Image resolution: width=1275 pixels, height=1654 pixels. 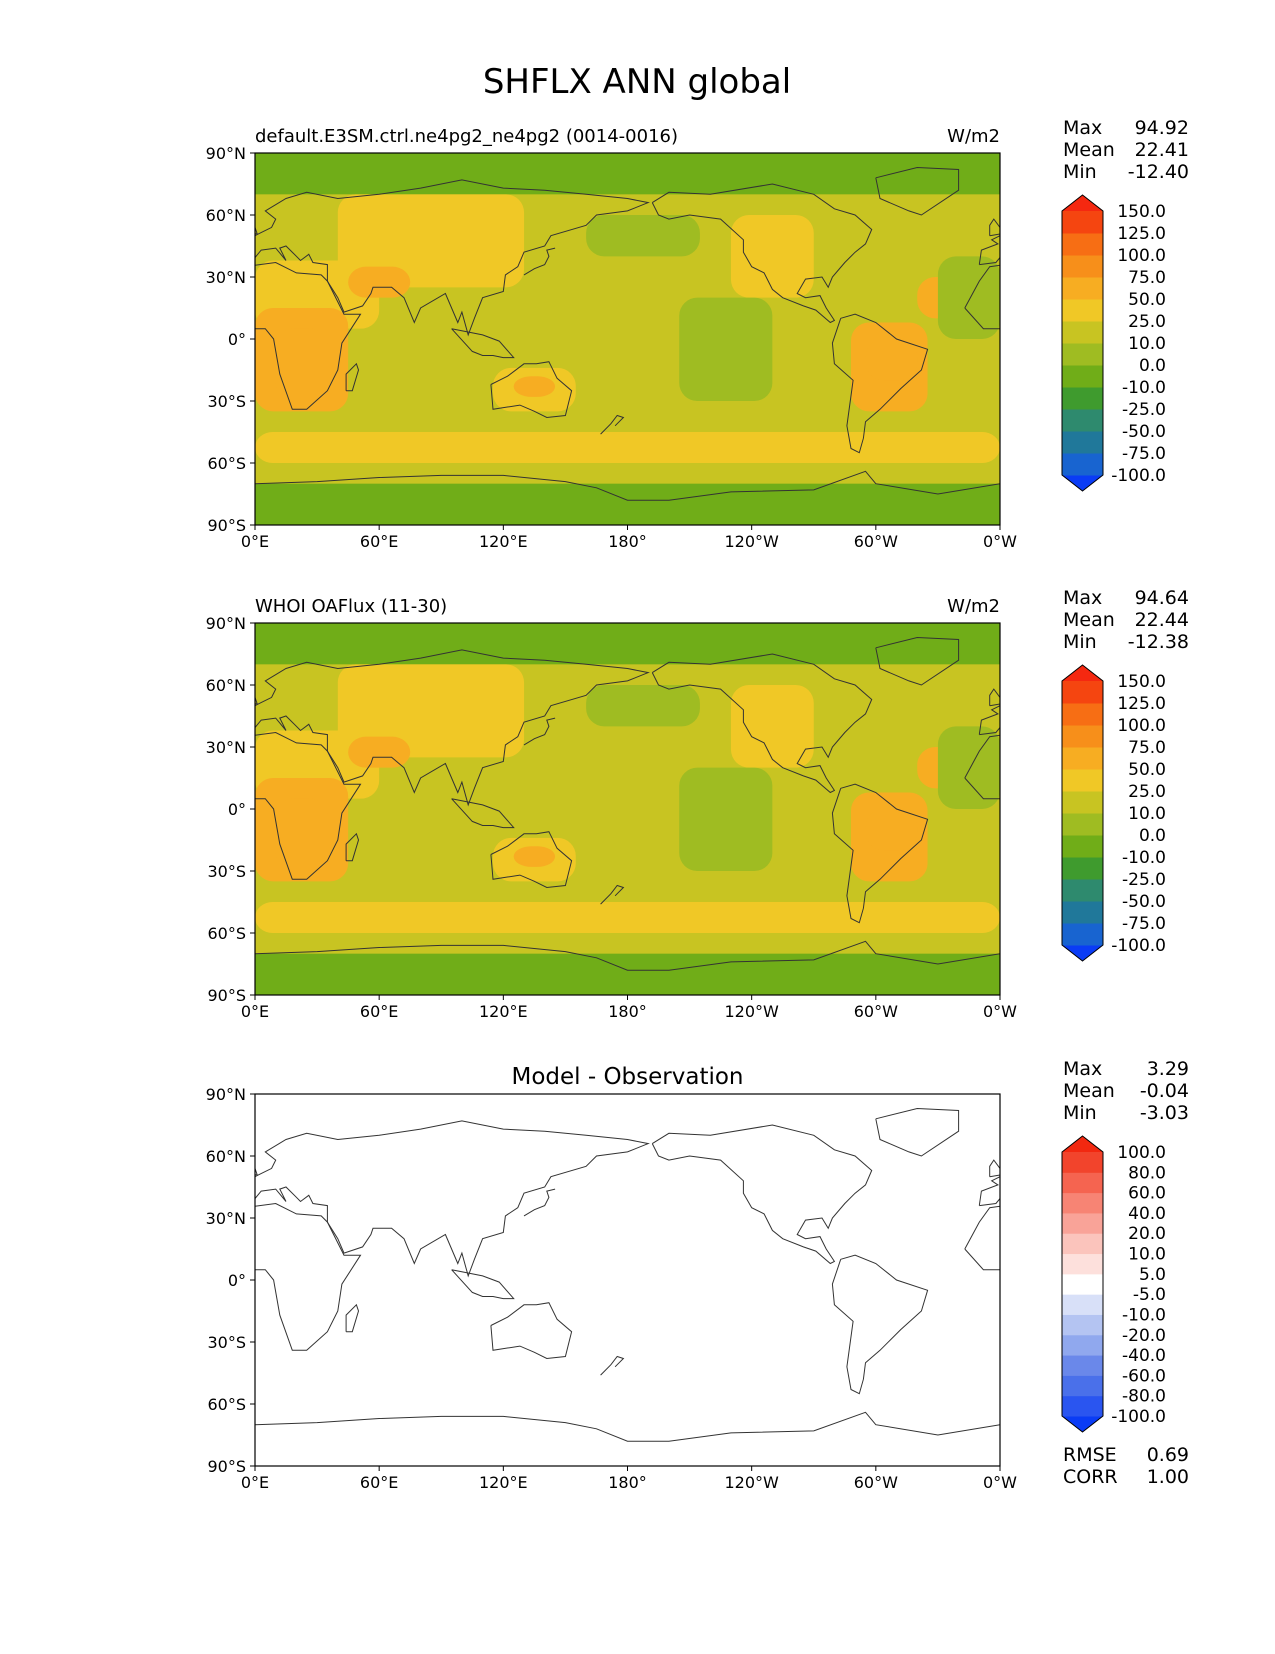 What do you see at coordinates (1082, 598) in the screenshot?
I see `stat-label-max: Max` at bounding box center [1082, 598].